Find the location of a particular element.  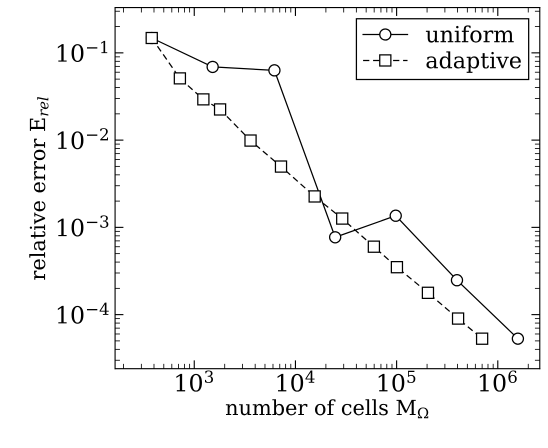

y-tick-label: 10$^{−3}$ is located at coordinates (83, 226).